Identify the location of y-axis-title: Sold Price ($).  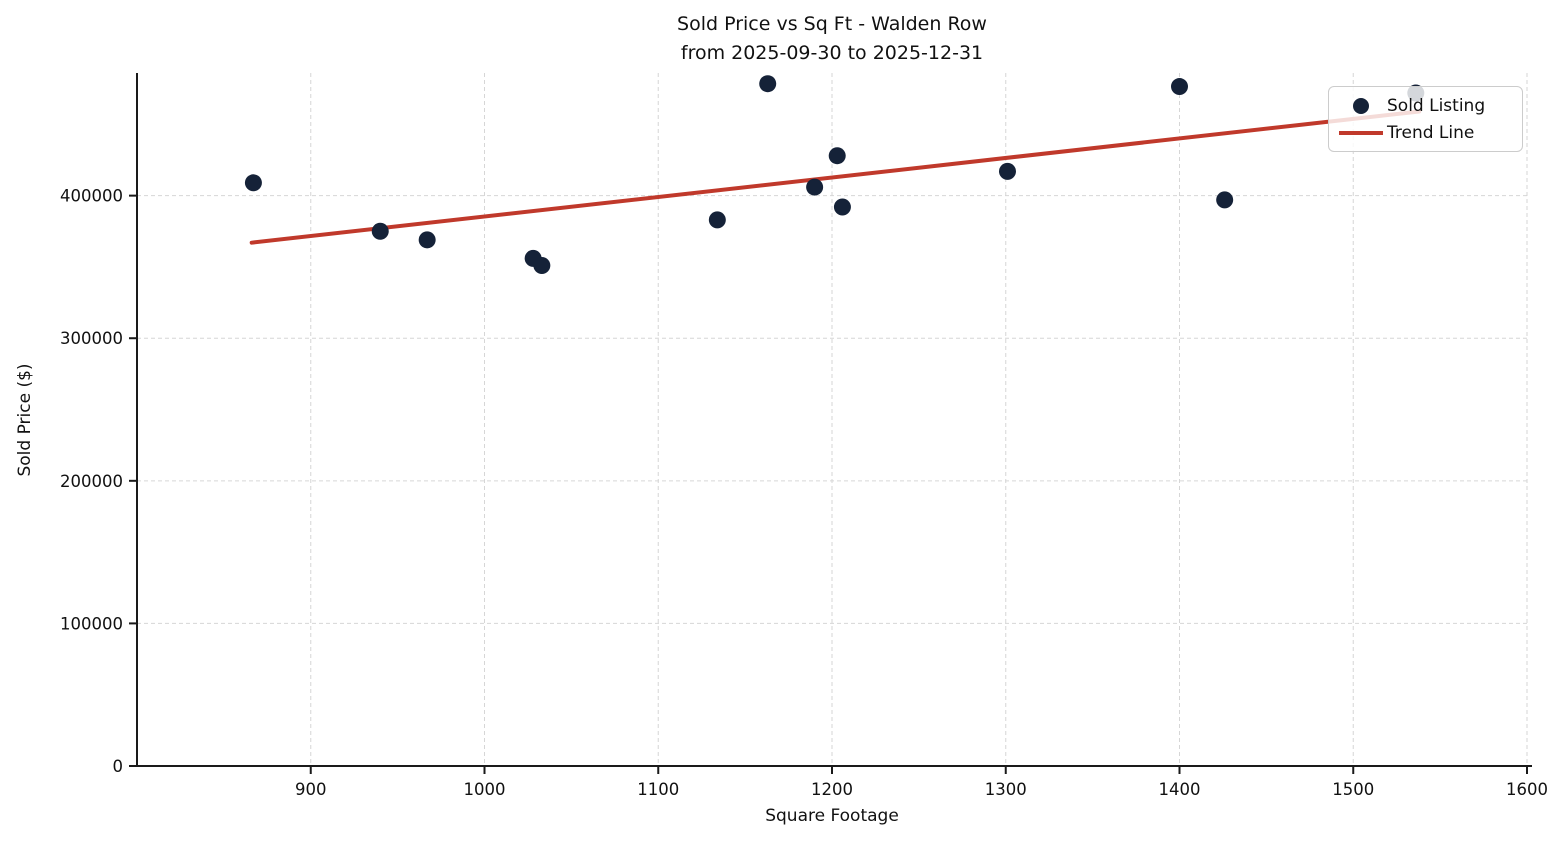
(25, 420).